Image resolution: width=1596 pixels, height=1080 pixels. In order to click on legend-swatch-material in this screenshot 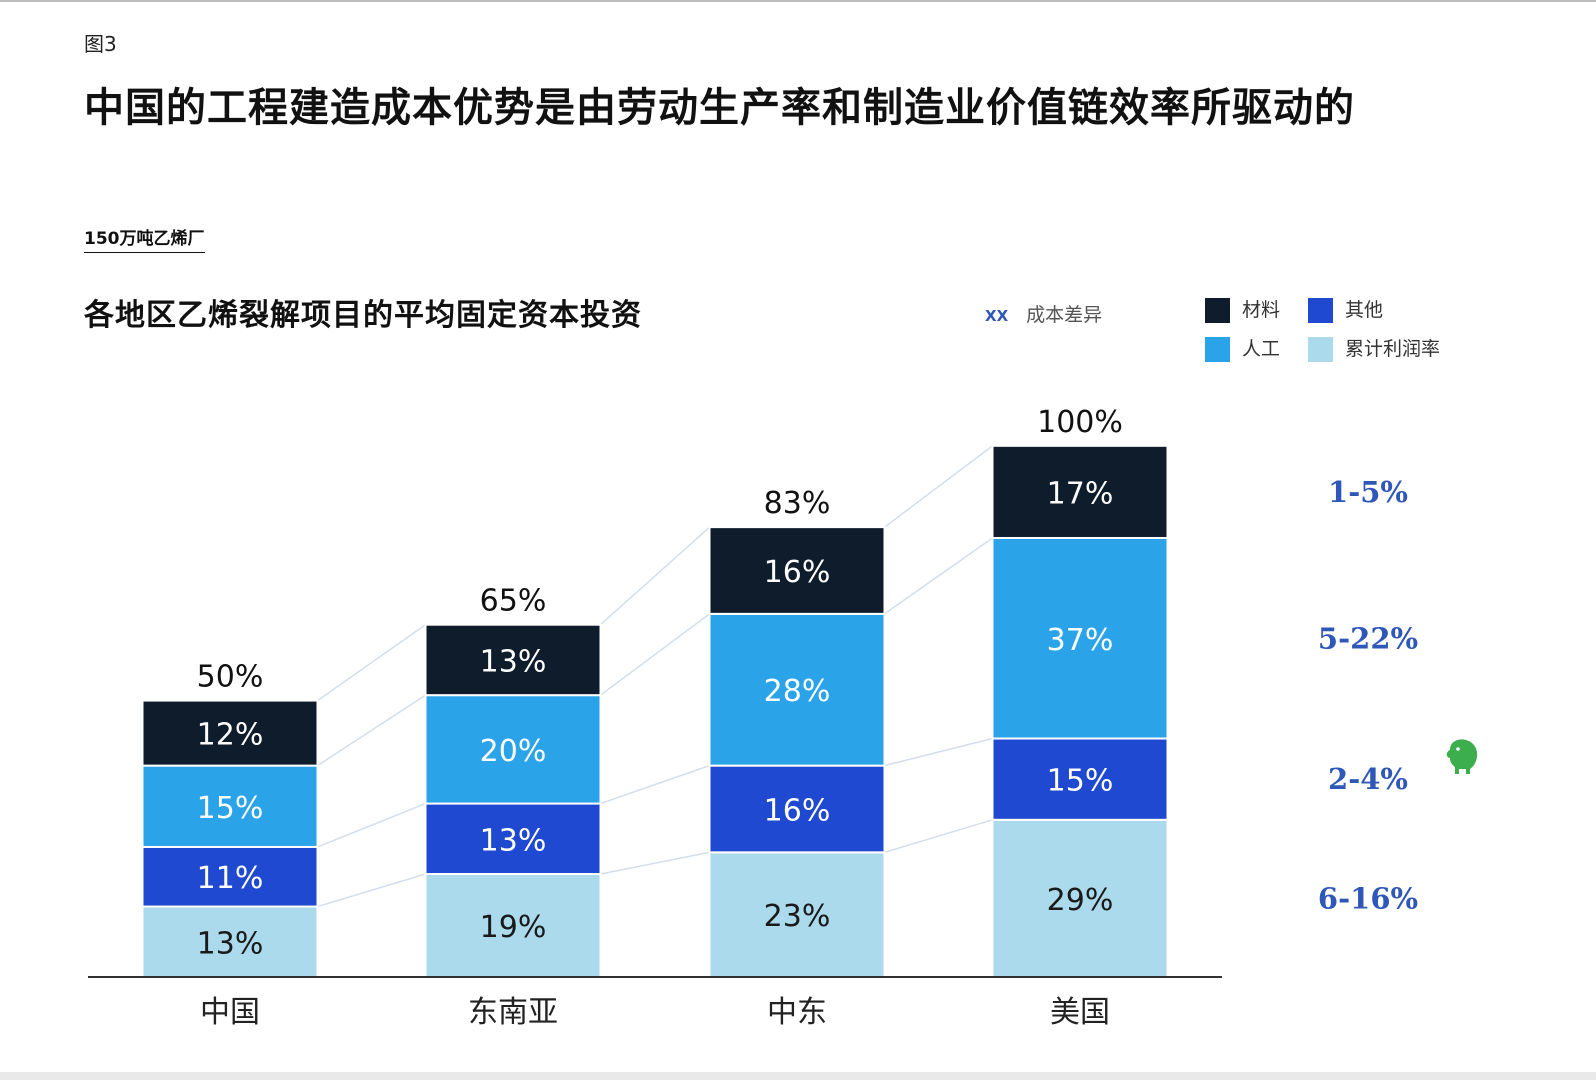, I will do `click(1217, 310)`.